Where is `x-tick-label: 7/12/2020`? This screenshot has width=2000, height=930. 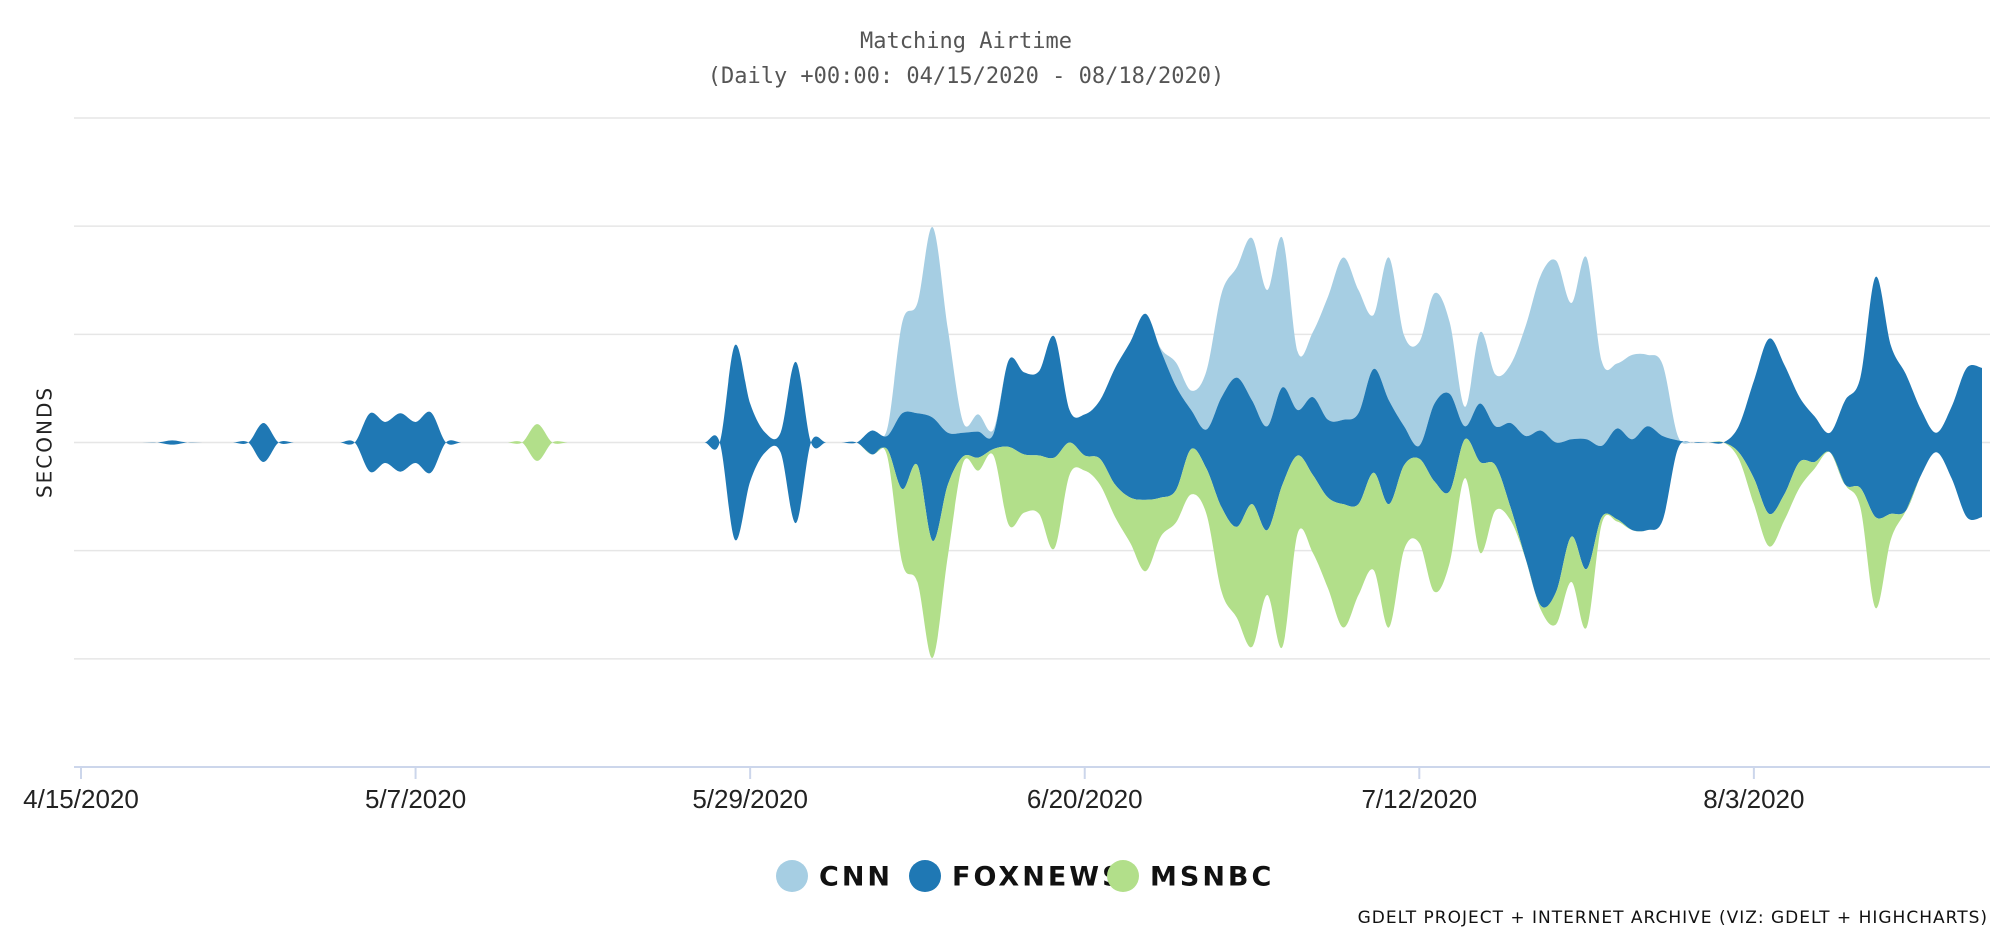 x-tick-label: 7/12/2020 is located at coordinates (1419, 799).